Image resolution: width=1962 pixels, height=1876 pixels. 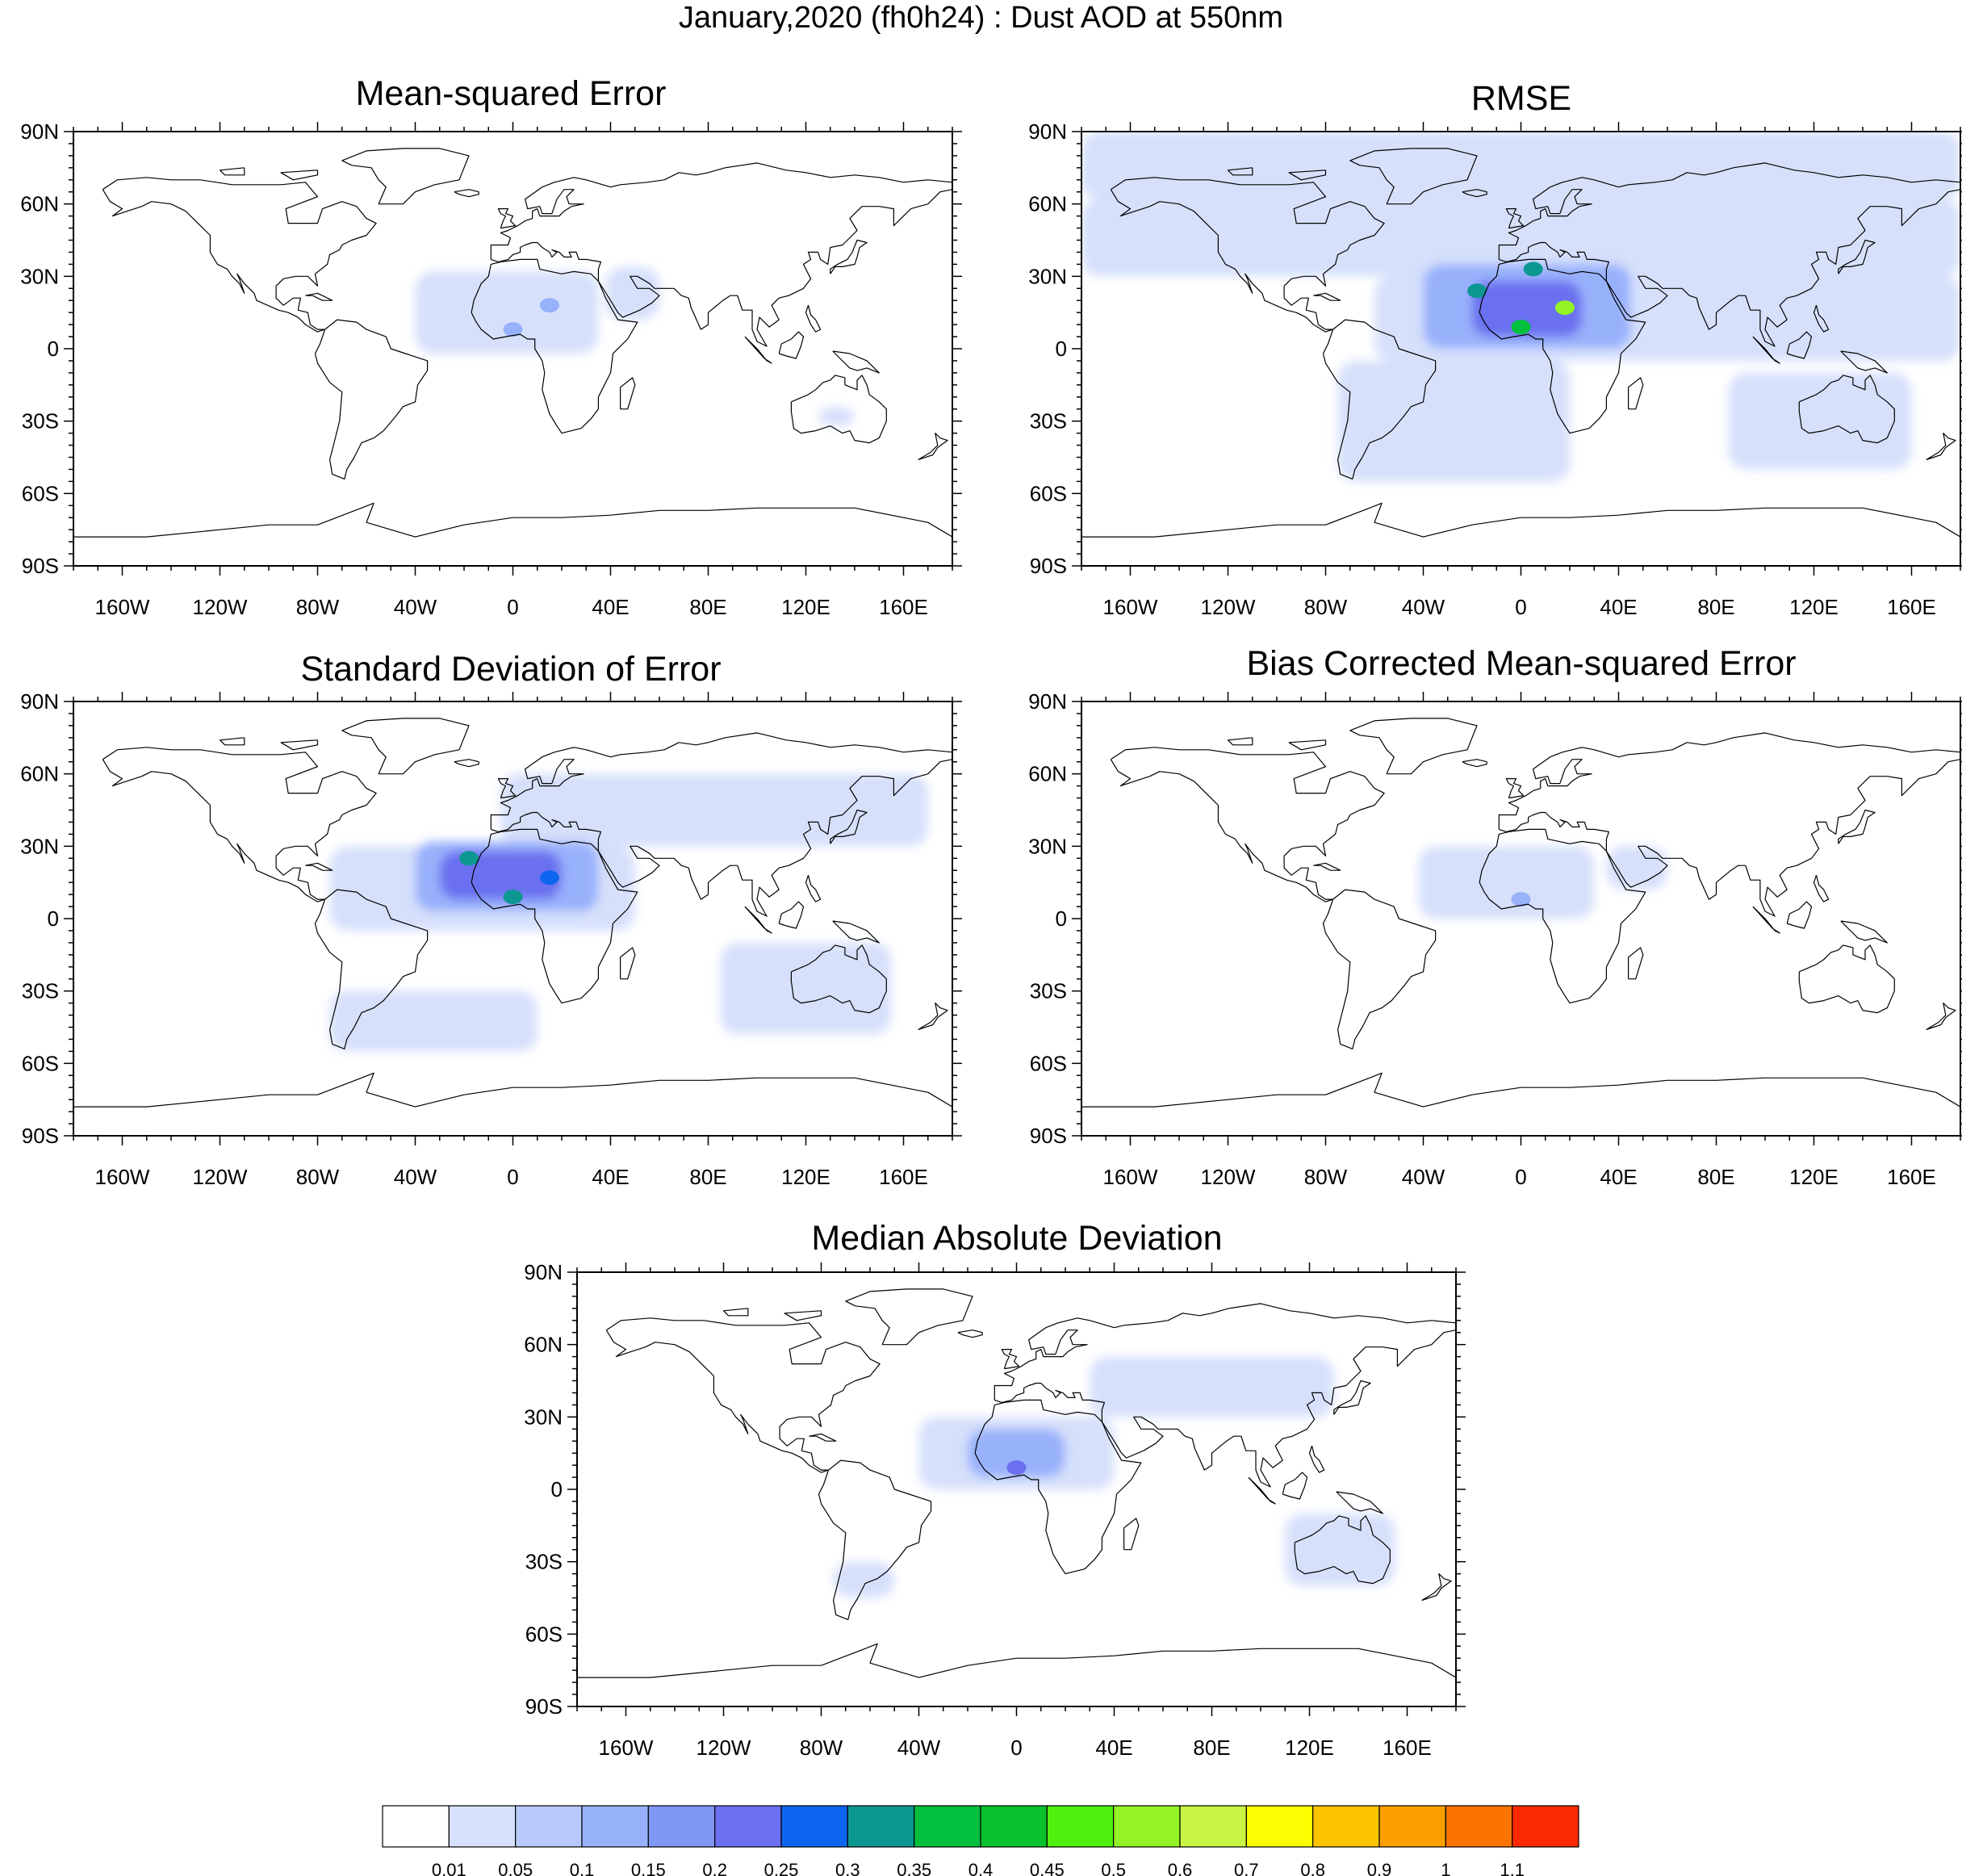 I want to click on lon-tick-label: 80E, so click(x=707, y=607).